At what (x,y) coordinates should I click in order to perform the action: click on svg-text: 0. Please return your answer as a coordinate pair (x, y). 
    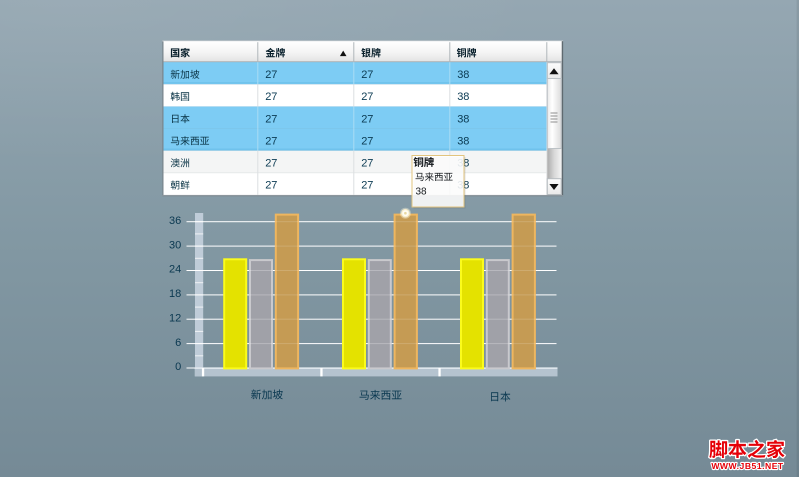
    Looking at the image, I should click on (178, 367).